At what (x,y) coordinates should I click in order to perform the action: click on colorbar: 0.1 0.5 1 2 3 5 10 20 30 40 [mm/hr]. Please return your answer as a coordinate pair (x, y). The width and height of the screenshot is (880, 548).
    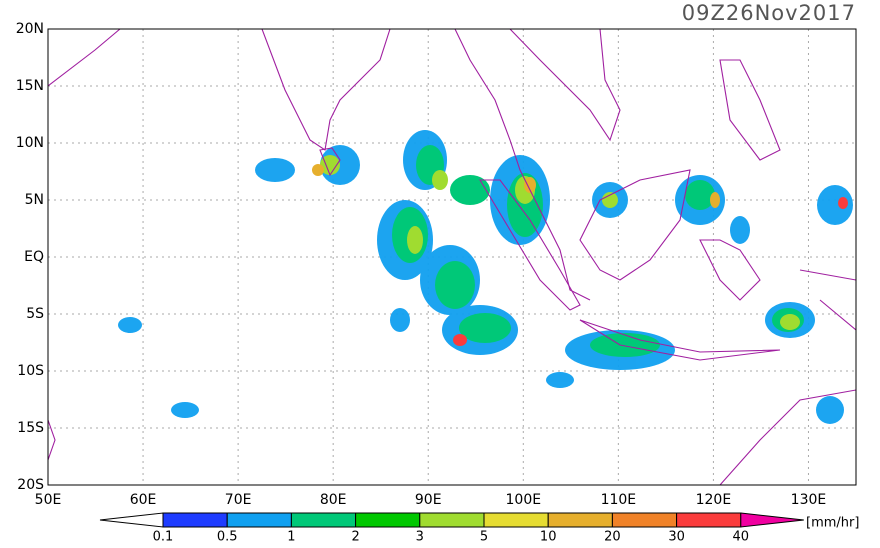
    Looking at the image, I should click on (479, 528).